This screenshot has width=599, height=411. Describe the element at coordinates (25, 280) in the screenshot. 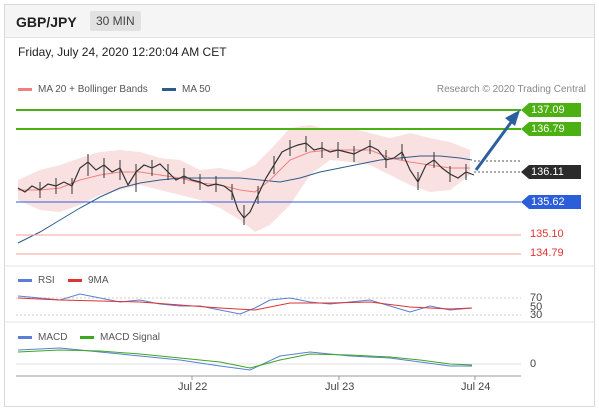

I see `rsi-swatch` at that location.